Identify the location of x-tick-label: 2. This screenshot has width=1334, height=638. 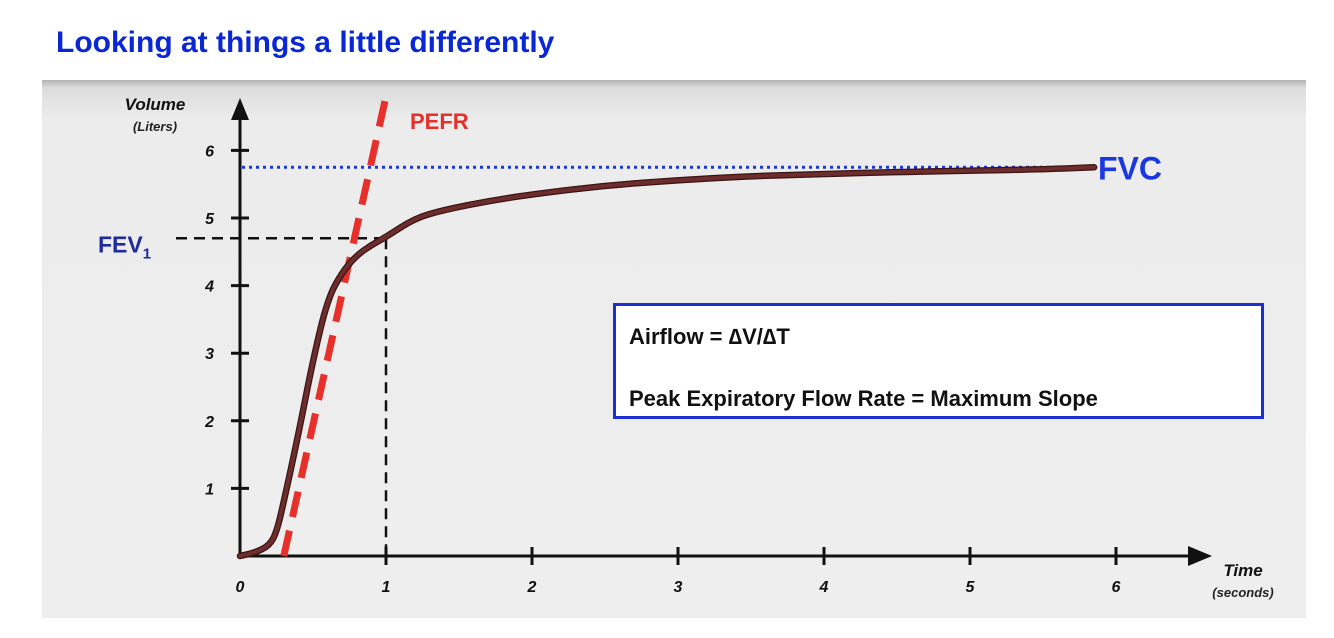
(532, 587).